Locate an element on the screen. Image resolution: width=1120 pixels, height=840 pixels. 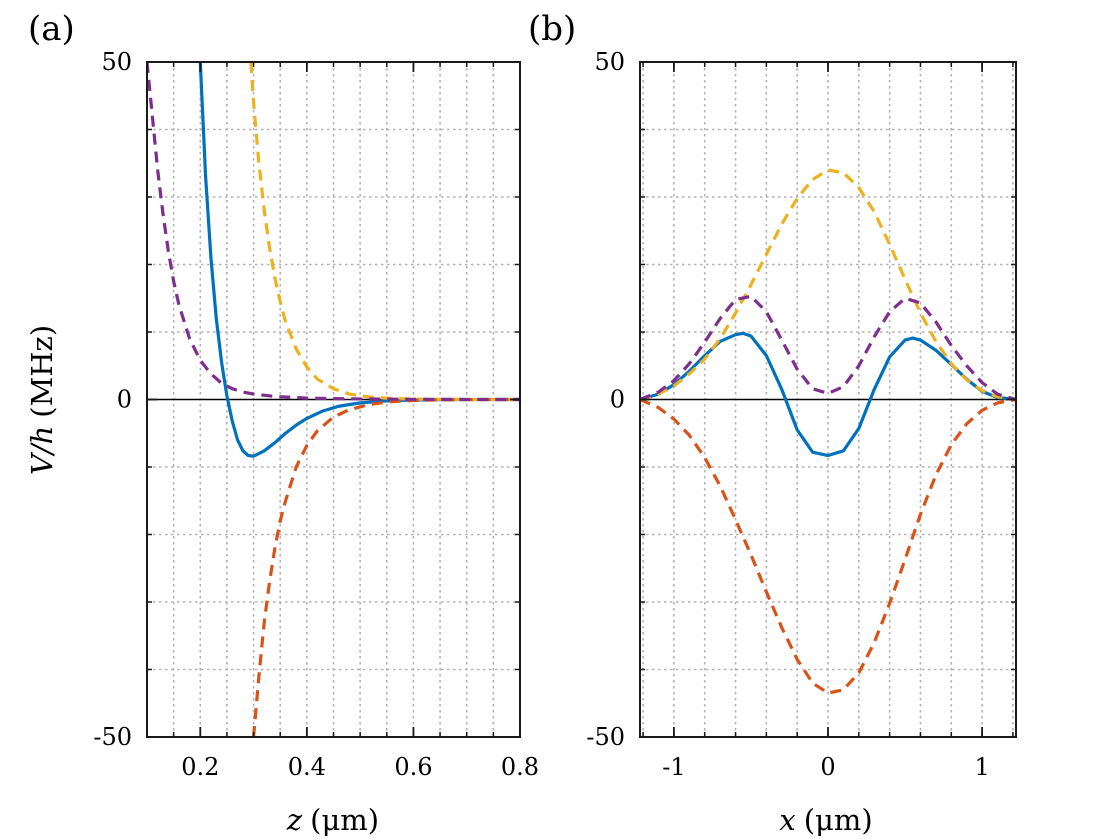
panel-a-ylabel: V/h (MHz) is located at coordinates (42, 400).